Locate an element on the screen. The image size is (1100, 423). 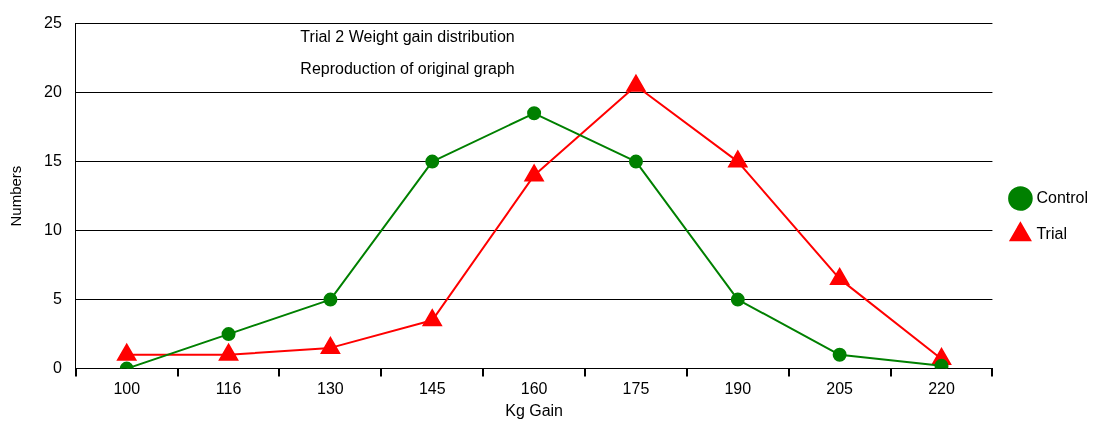
x-tick-label: 160 is located at coordinates (534, 388).